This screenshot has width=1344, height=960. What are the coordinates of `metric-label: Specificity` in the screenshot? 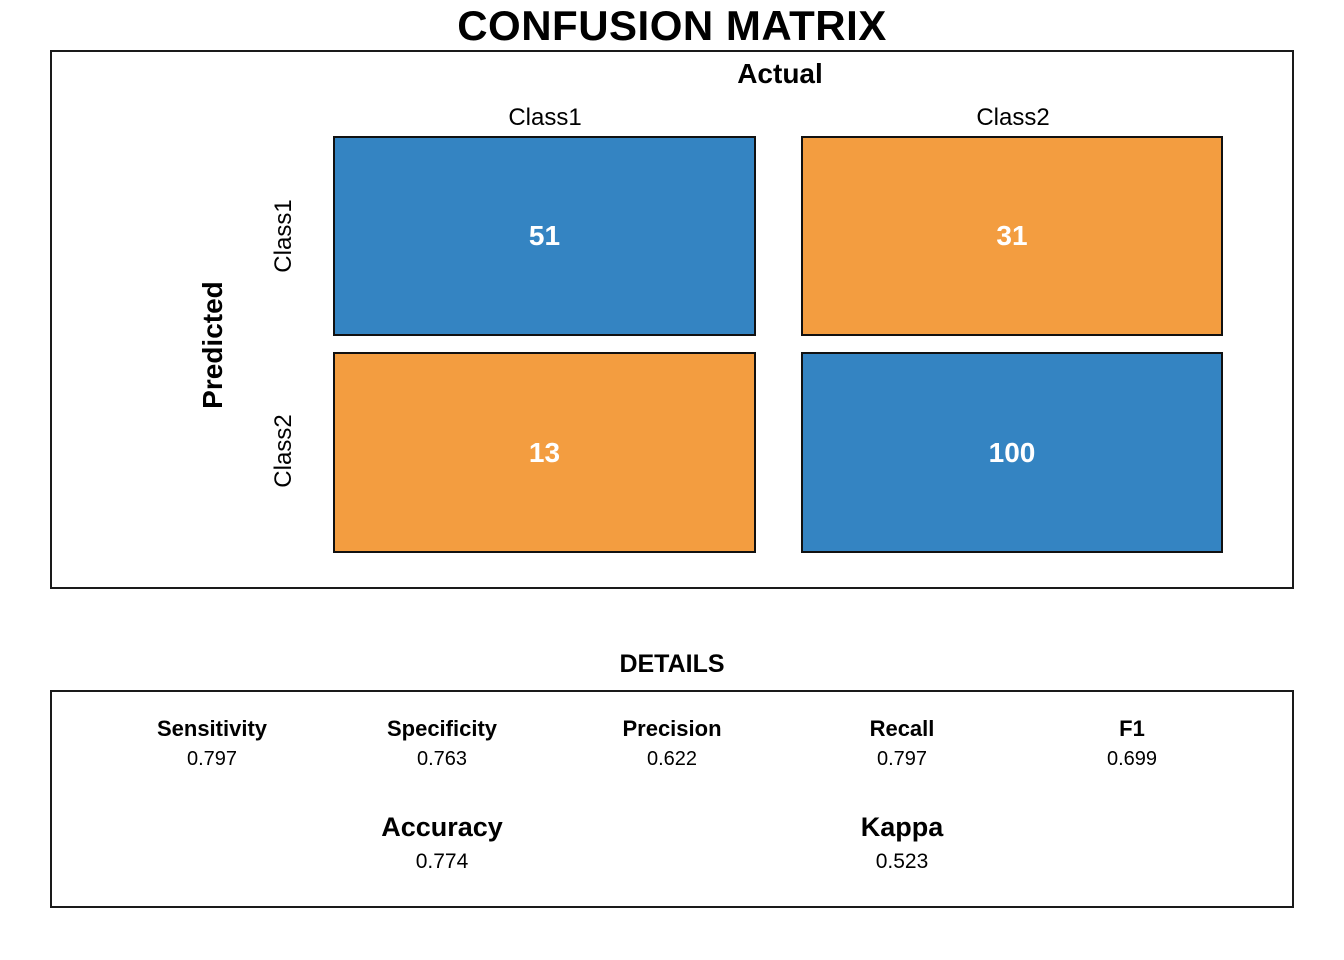 It's located at (442, 728).